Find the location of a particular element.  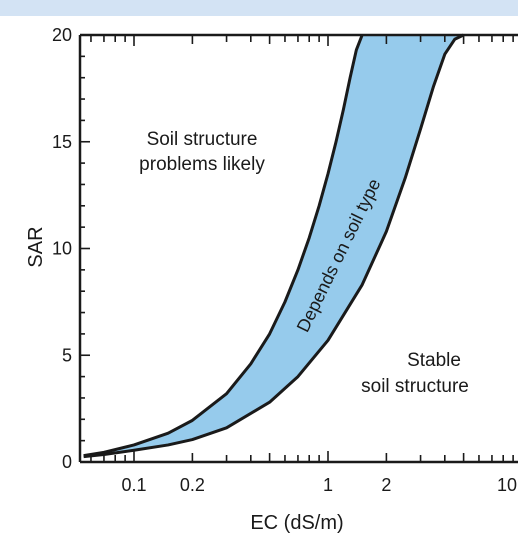

x-tick-label: 1 is located at coordinates (328, 485).